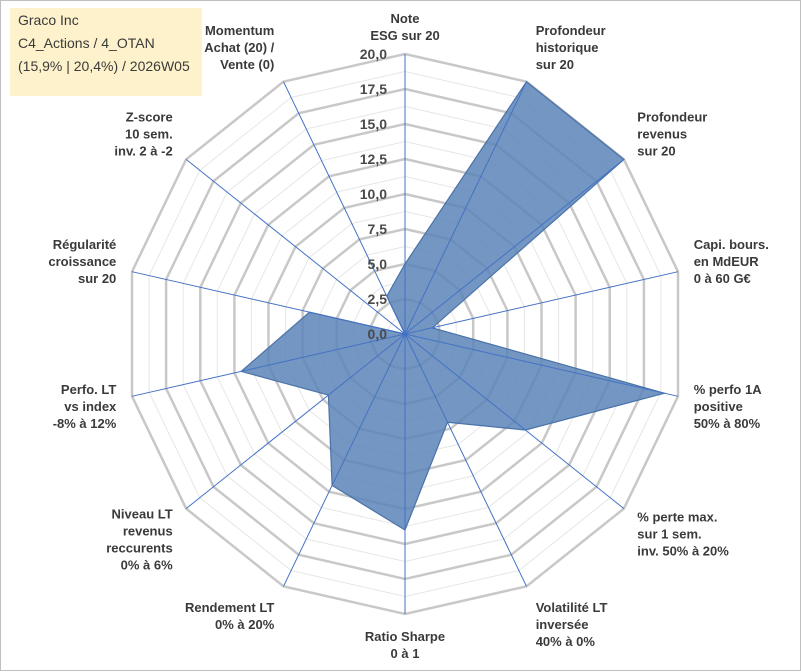 This screenshot has width=801, height=672. I want to click on axis-label: Rendement LT 0% à 20%, so click(230, 616).